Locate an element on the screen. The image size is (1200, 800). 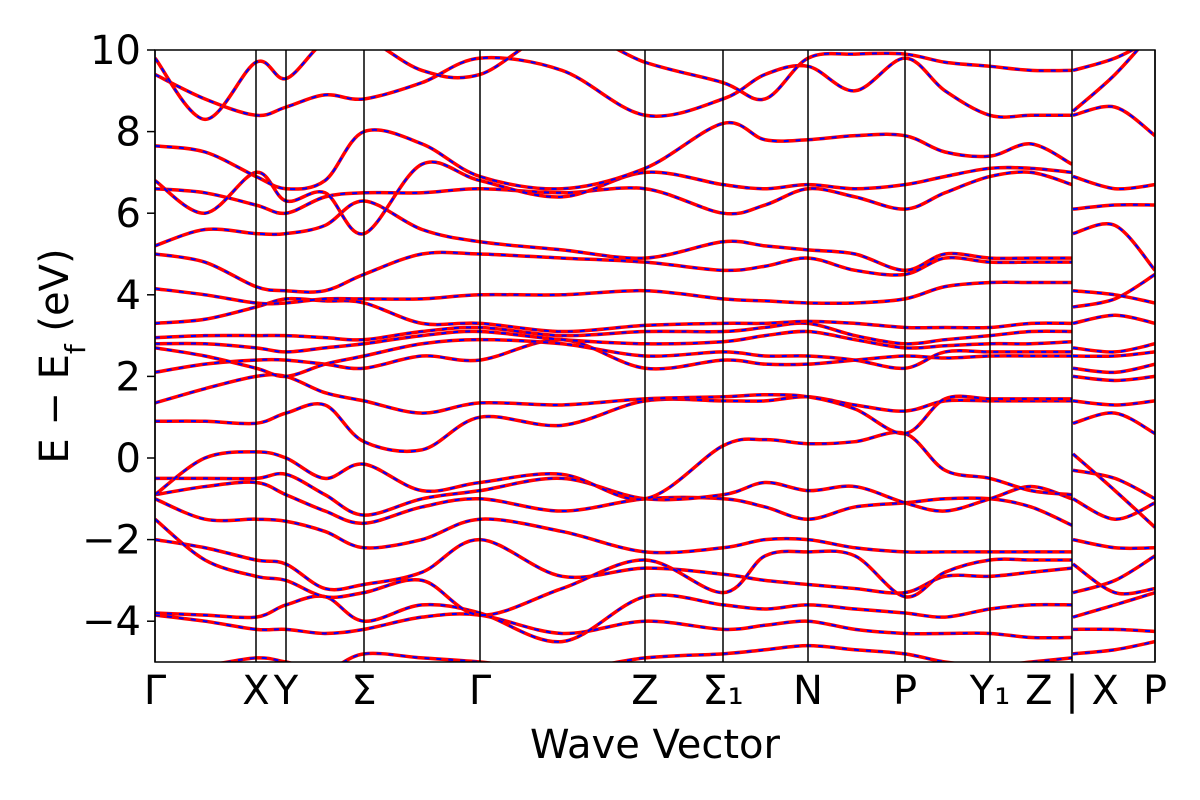
x-tick-label: Z | X is located at coordinates (1072, 691).